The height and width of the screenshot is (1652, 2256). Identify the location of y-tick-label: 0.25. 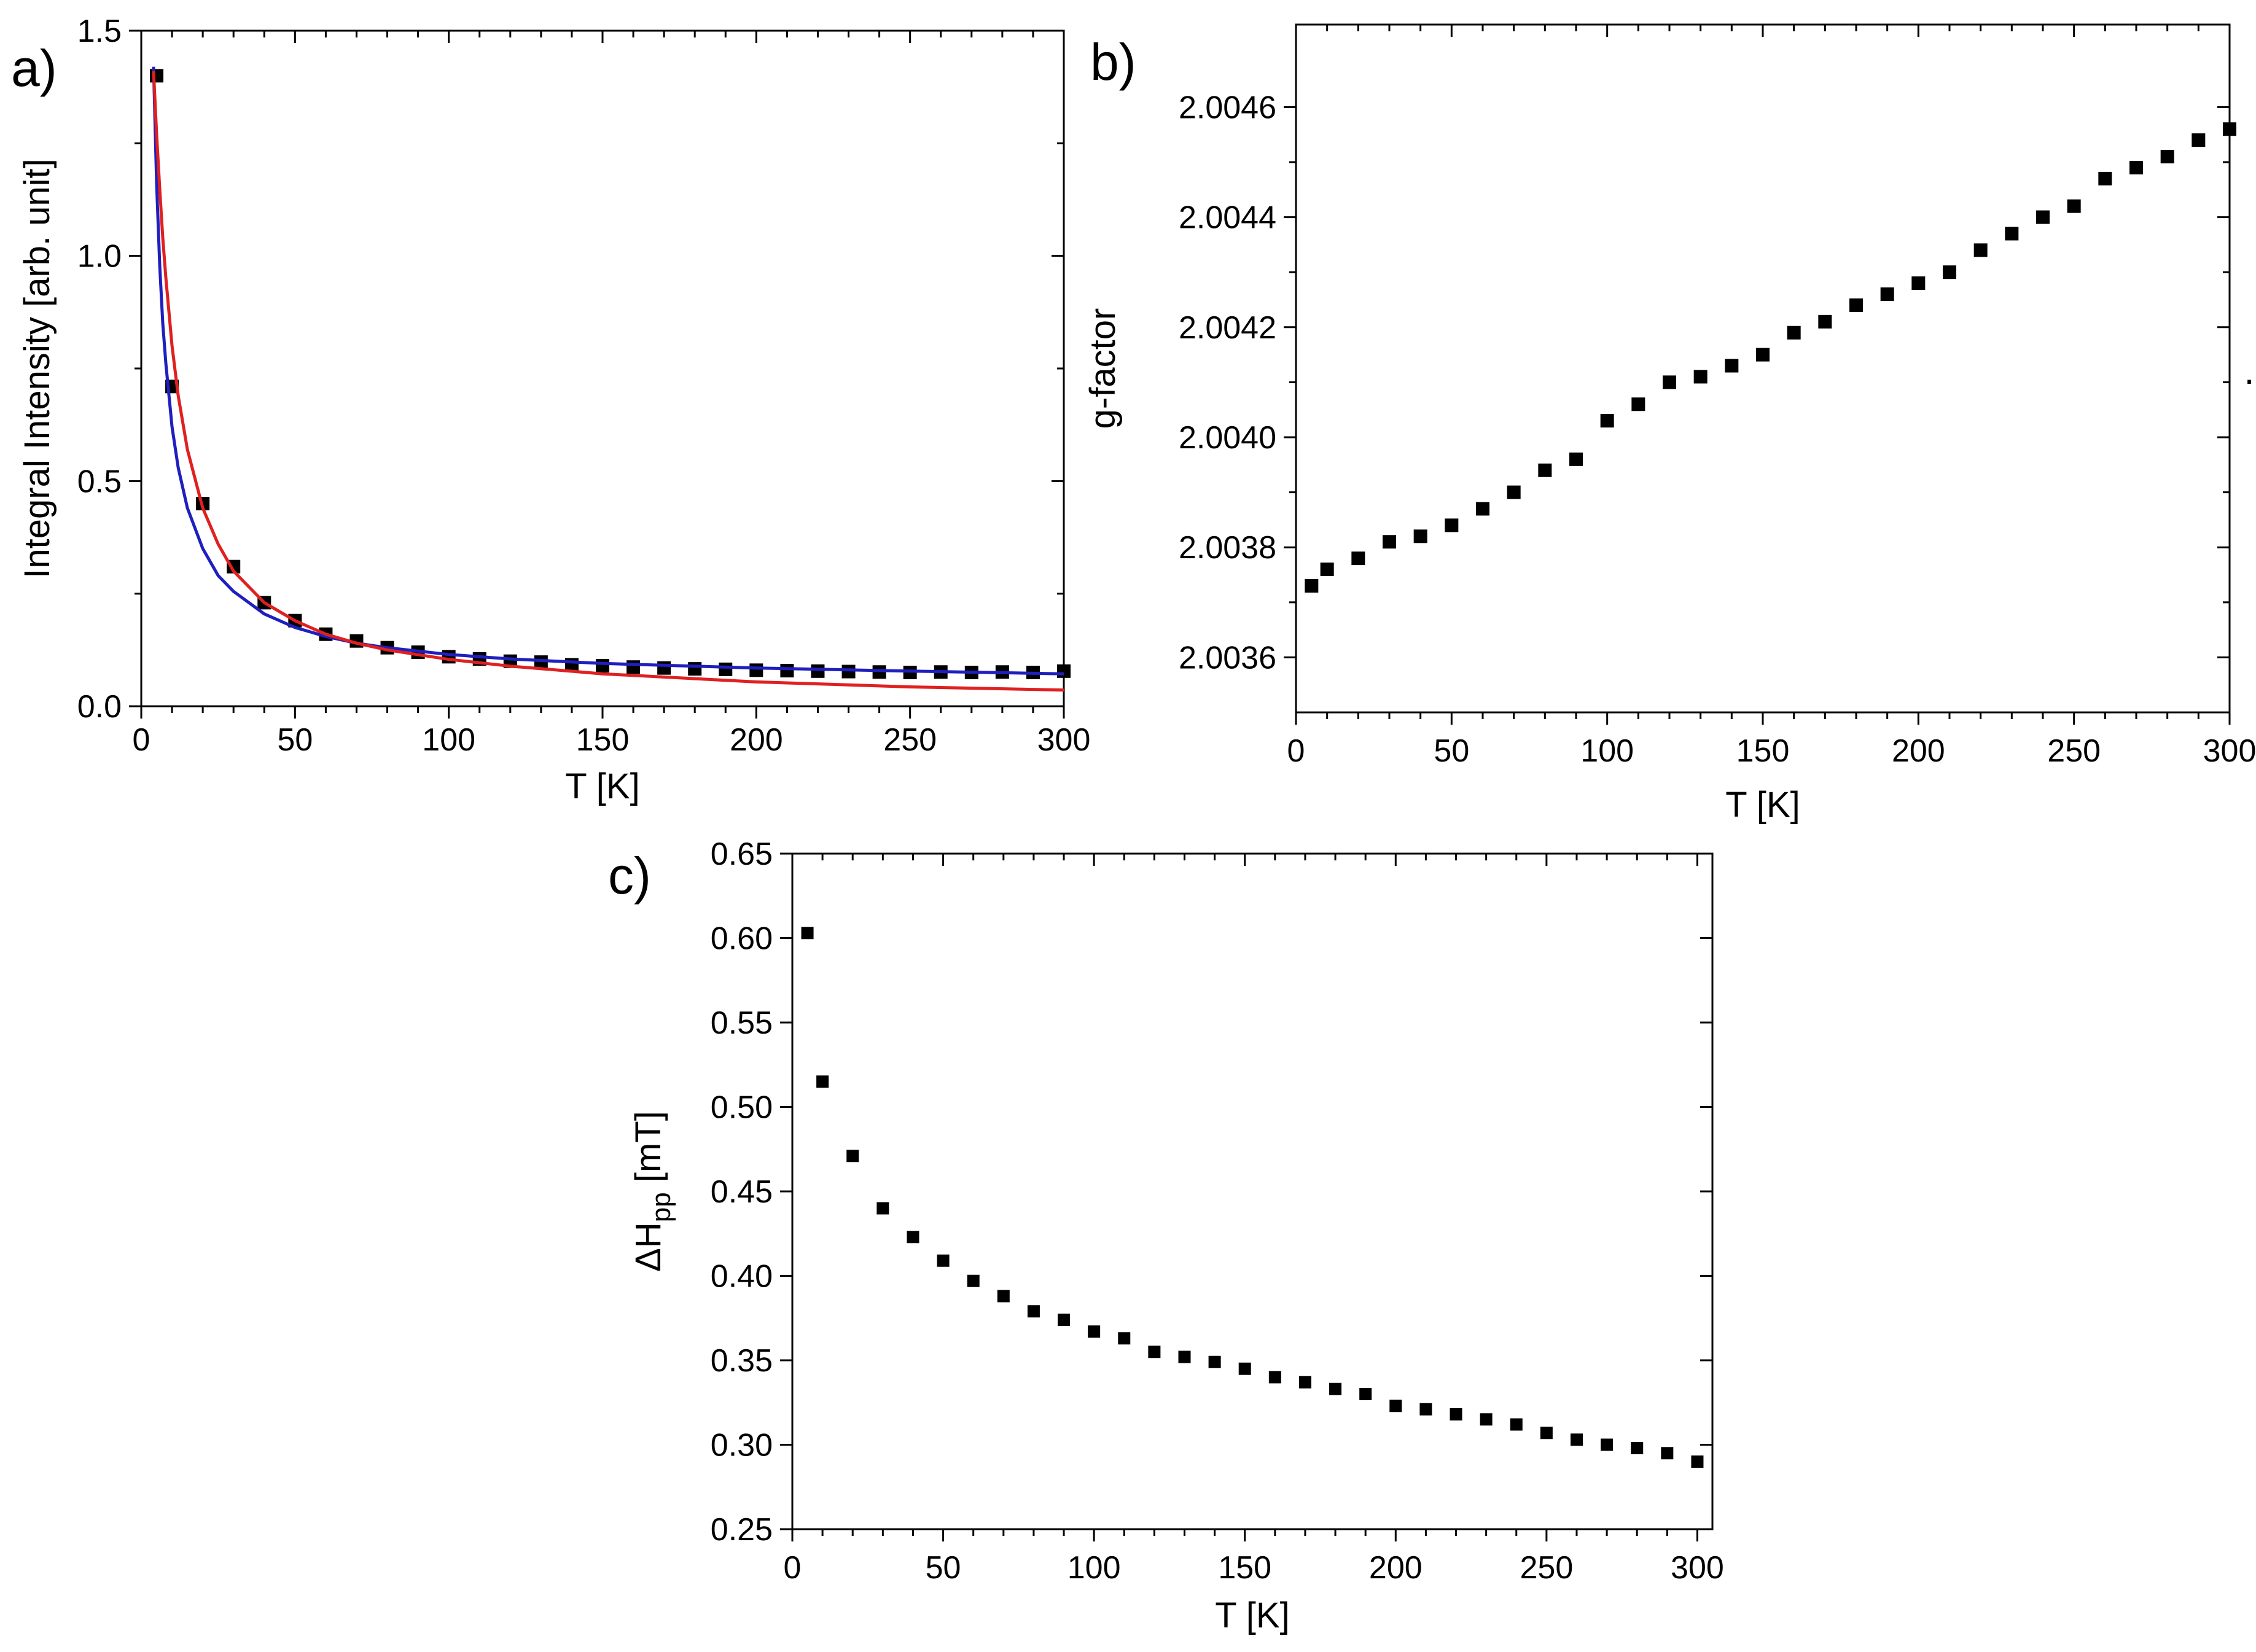
(742, 1530).